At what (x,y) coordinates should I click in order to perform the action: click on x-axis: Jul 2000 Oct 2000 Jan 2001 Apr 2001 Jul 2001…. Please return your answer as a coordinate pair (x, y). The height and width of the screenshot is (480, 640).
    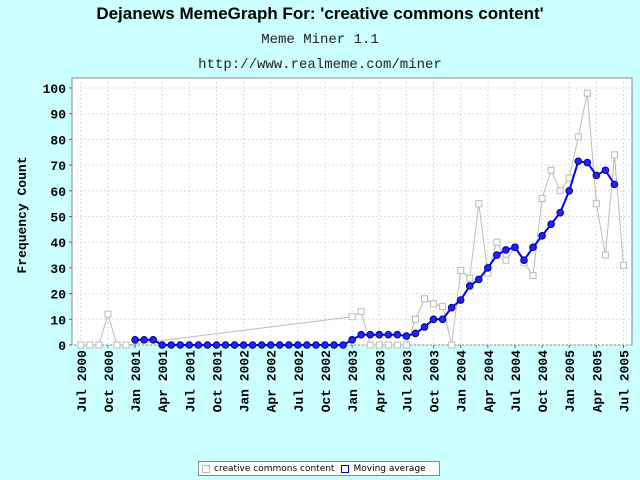
    Looking at the image, I should click on (354, 378).